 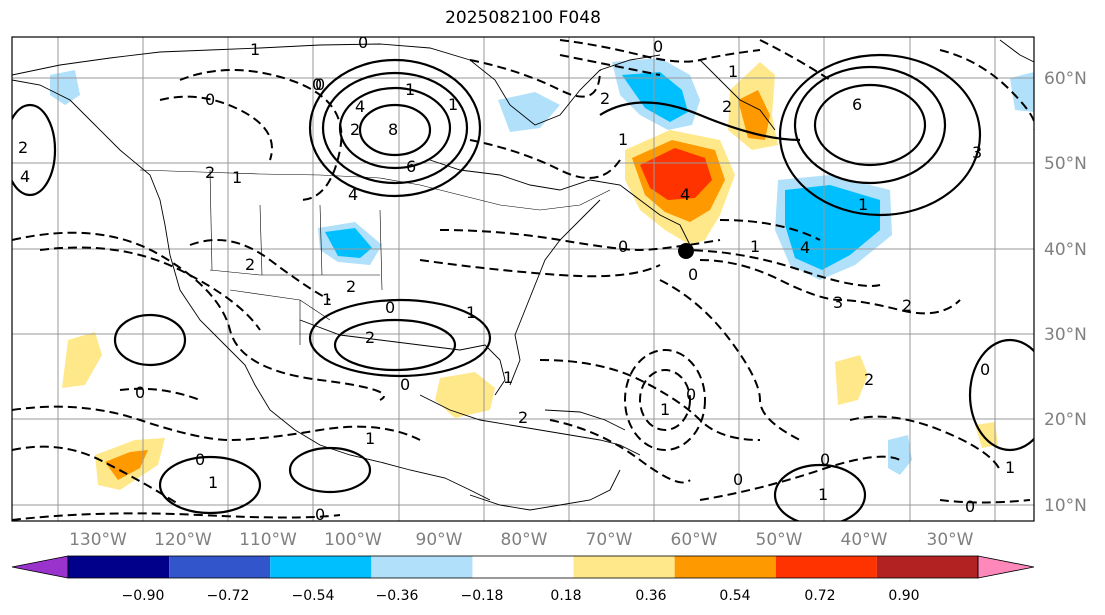 What do you see at coordinates (143, 596) in the screenshot?
I see `colorbar-tick-label: −0.90` at bounding box center [143, 596].